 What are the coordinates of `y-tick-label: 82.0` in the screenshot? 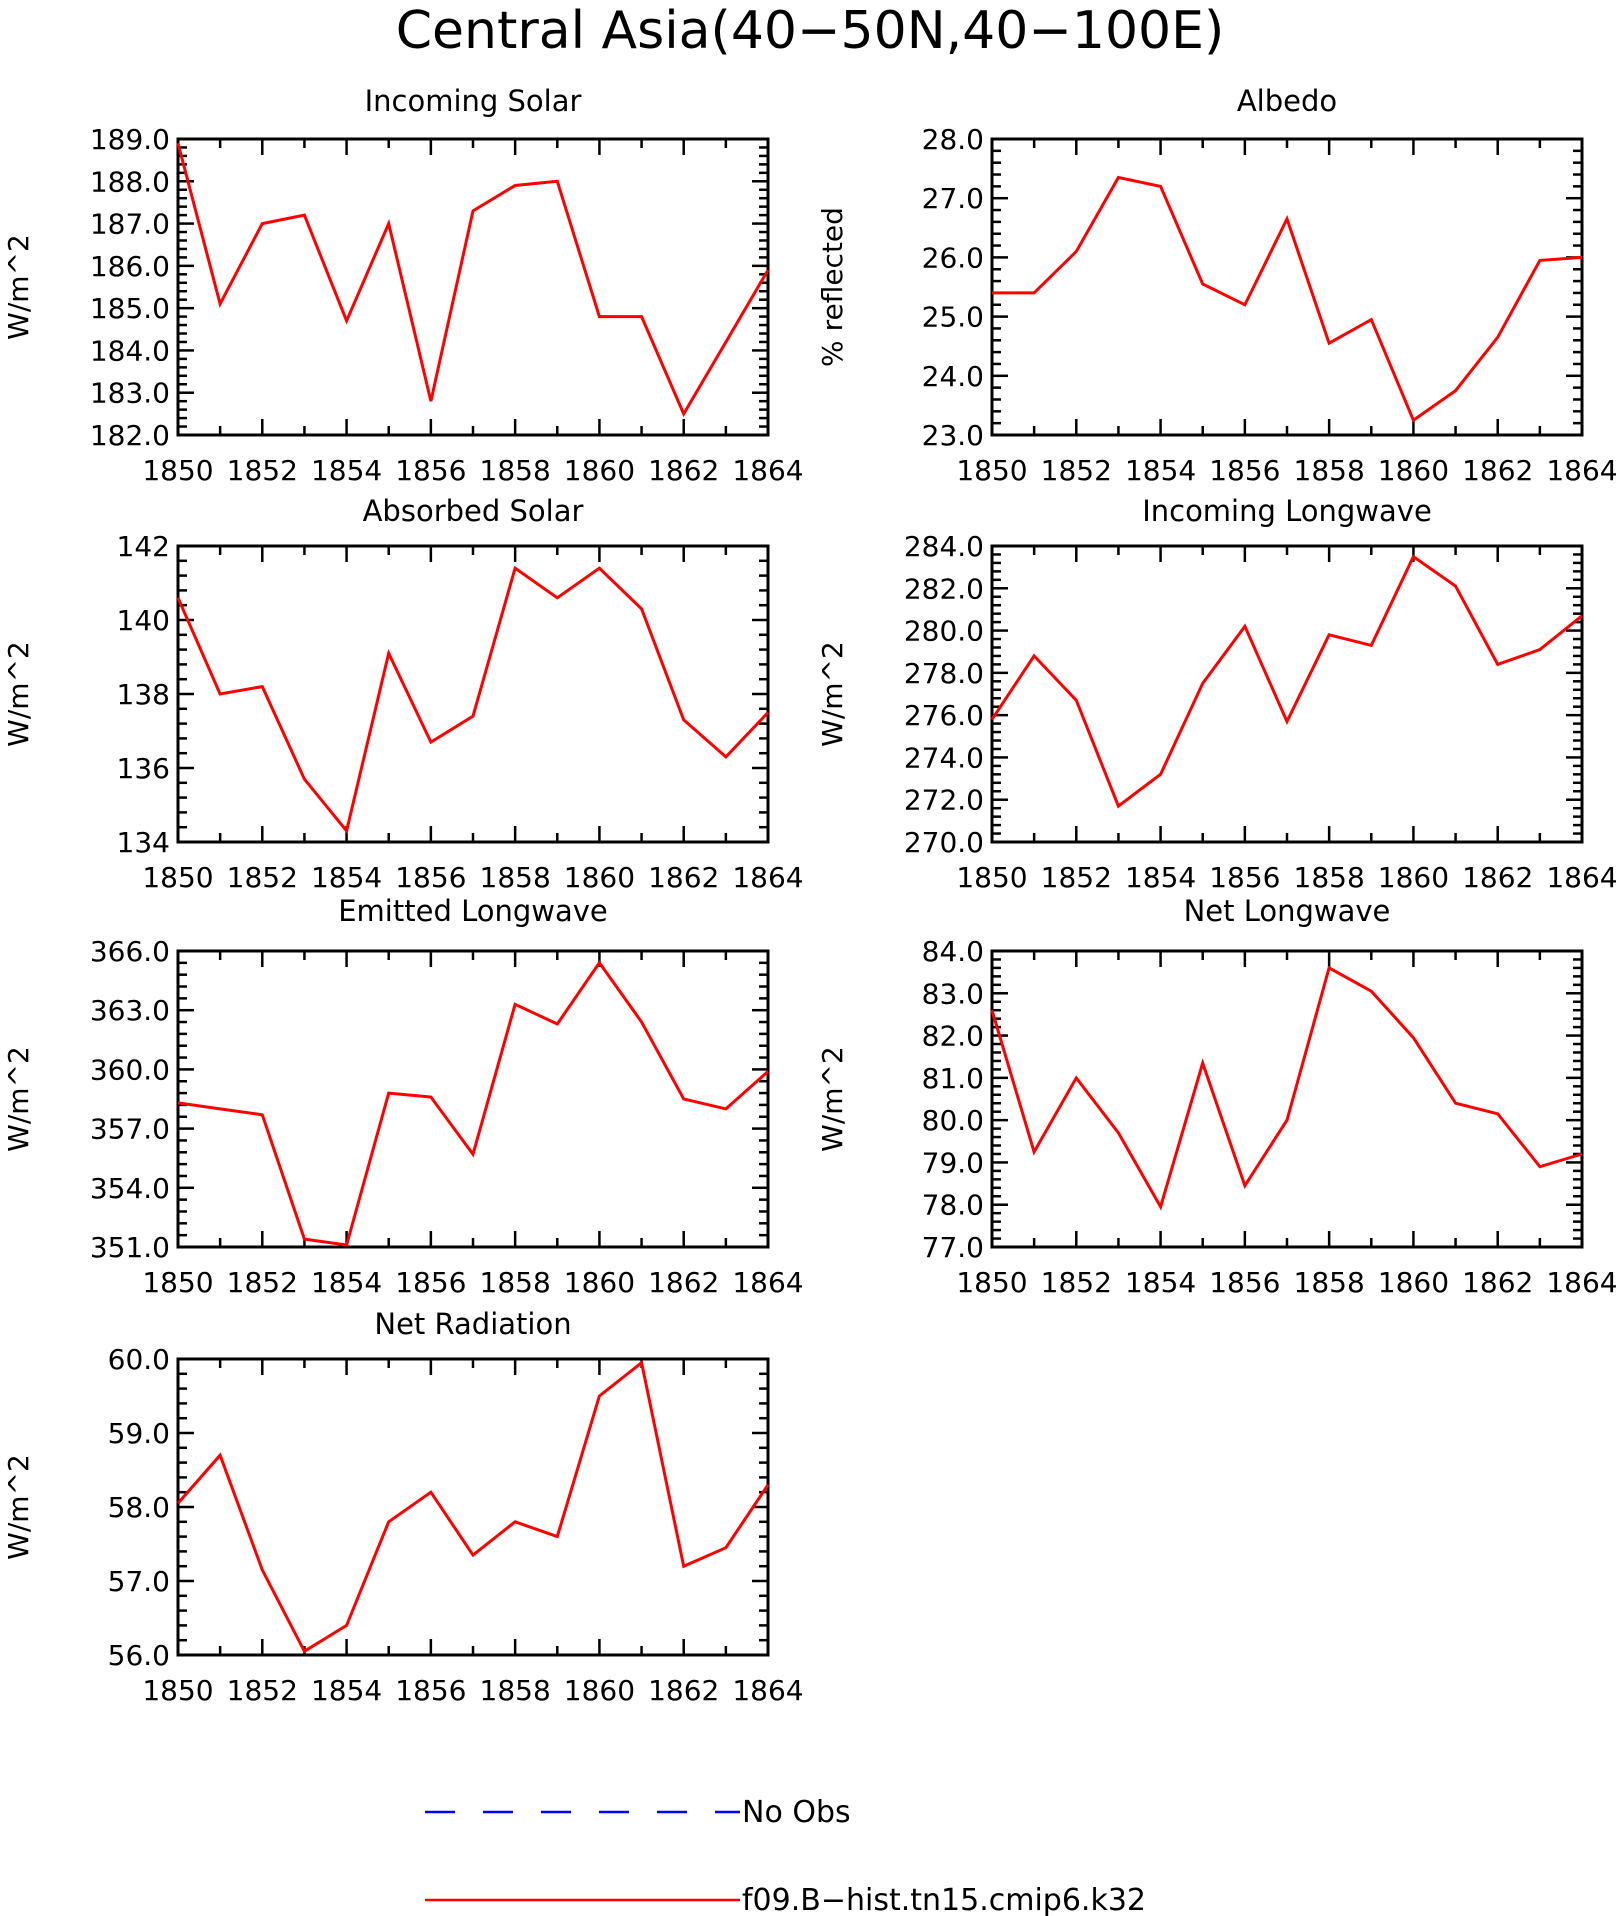 It's located at (953, 1036).